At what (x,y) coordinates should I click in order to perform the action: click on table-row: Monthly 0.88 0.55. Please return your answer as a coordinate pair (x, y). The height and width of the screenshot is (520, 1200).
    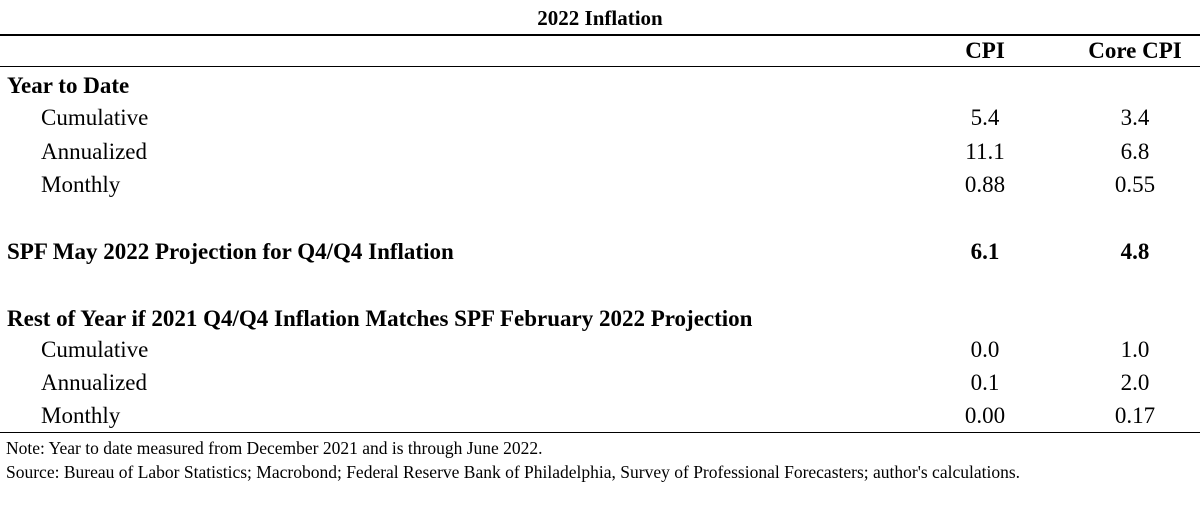
    Looking at the image, I should click on (600, 185).